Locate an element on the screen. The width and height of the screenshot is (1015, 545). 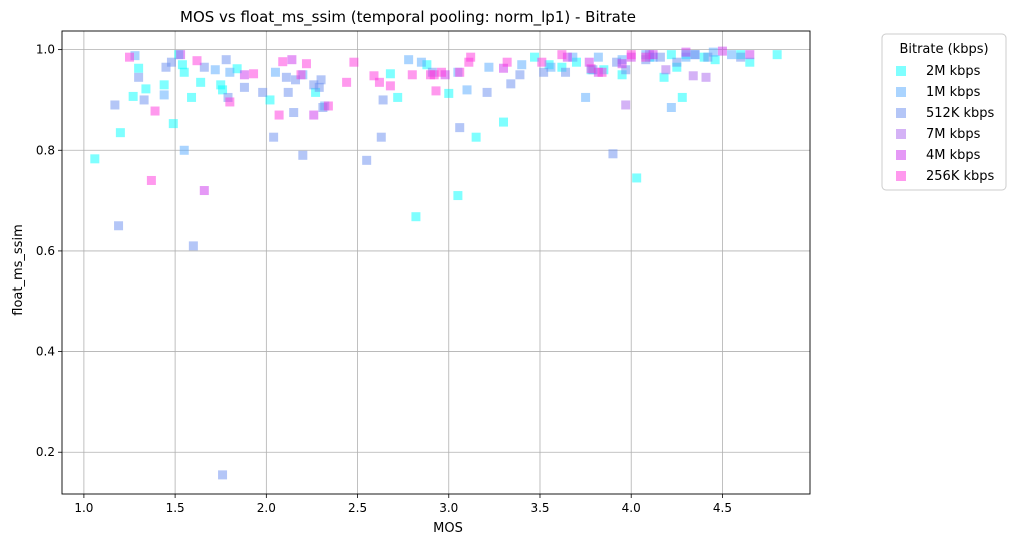
y-tick-label: 1.0 is located at coordinates (45, 50).